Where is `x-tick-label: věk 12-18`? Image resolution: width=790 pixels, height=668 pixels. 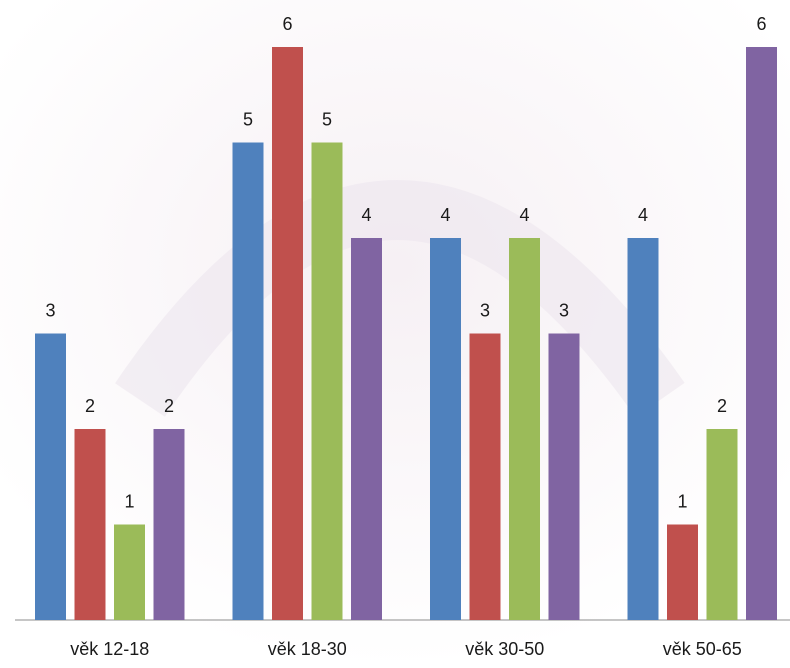 x-tick-label: věk 12-18 is located at coordinates (109, 649).